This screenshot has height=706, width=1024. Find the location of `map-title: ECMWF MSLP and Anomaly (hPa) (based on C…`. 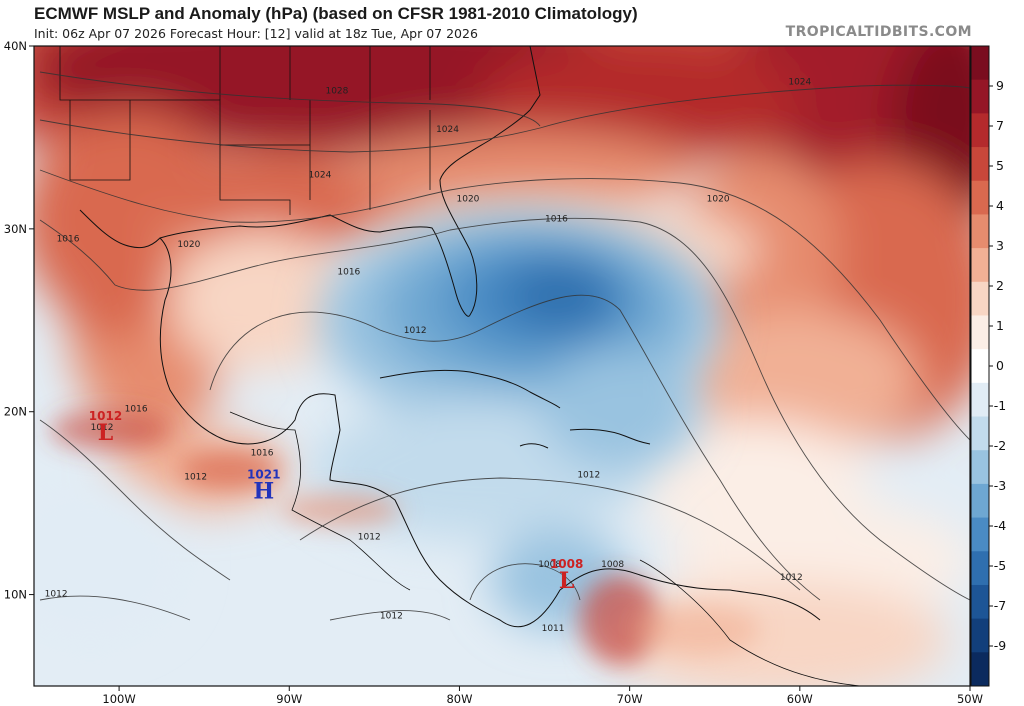

map-title: ECMWF MSLP and Anomaly (hPa) (based on C… is located at coordinates (336, 13).